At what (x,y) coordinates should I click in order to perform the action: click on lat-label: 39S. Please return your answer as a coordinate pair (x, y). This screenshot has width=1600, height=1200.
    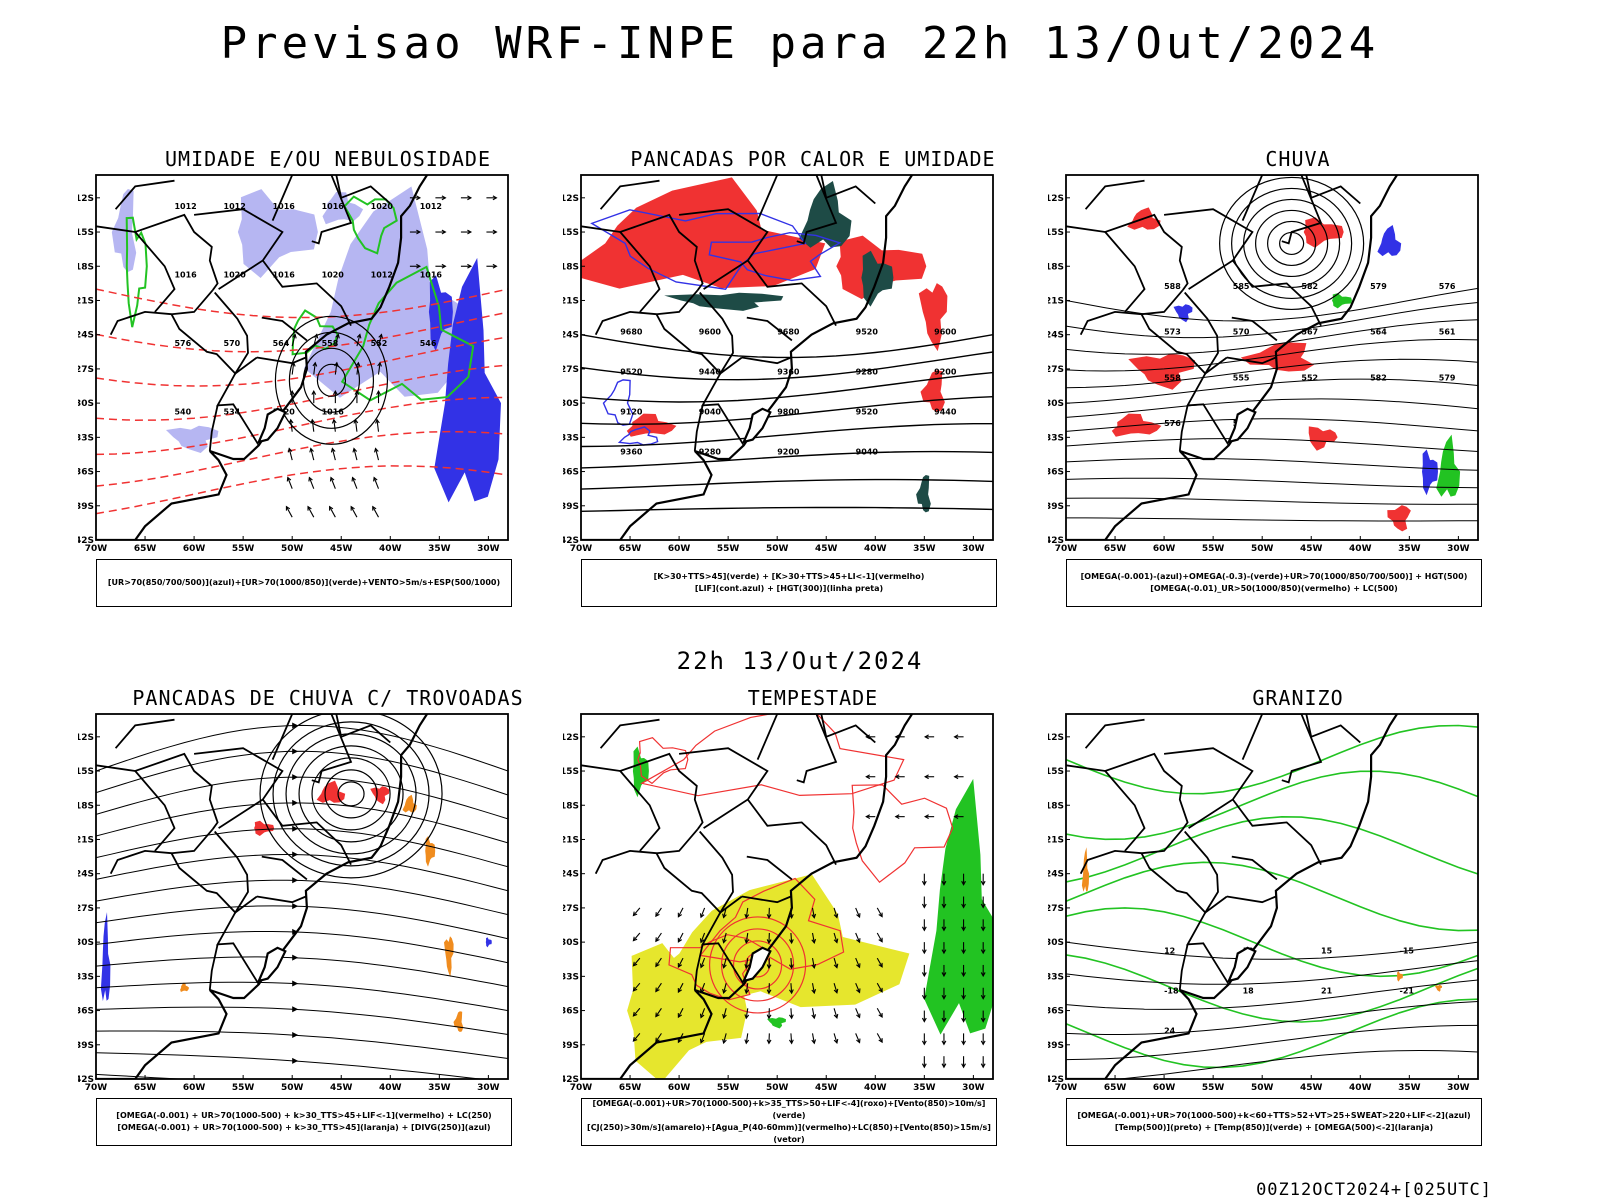
    Looking at the image, I should click on (1056, 507).